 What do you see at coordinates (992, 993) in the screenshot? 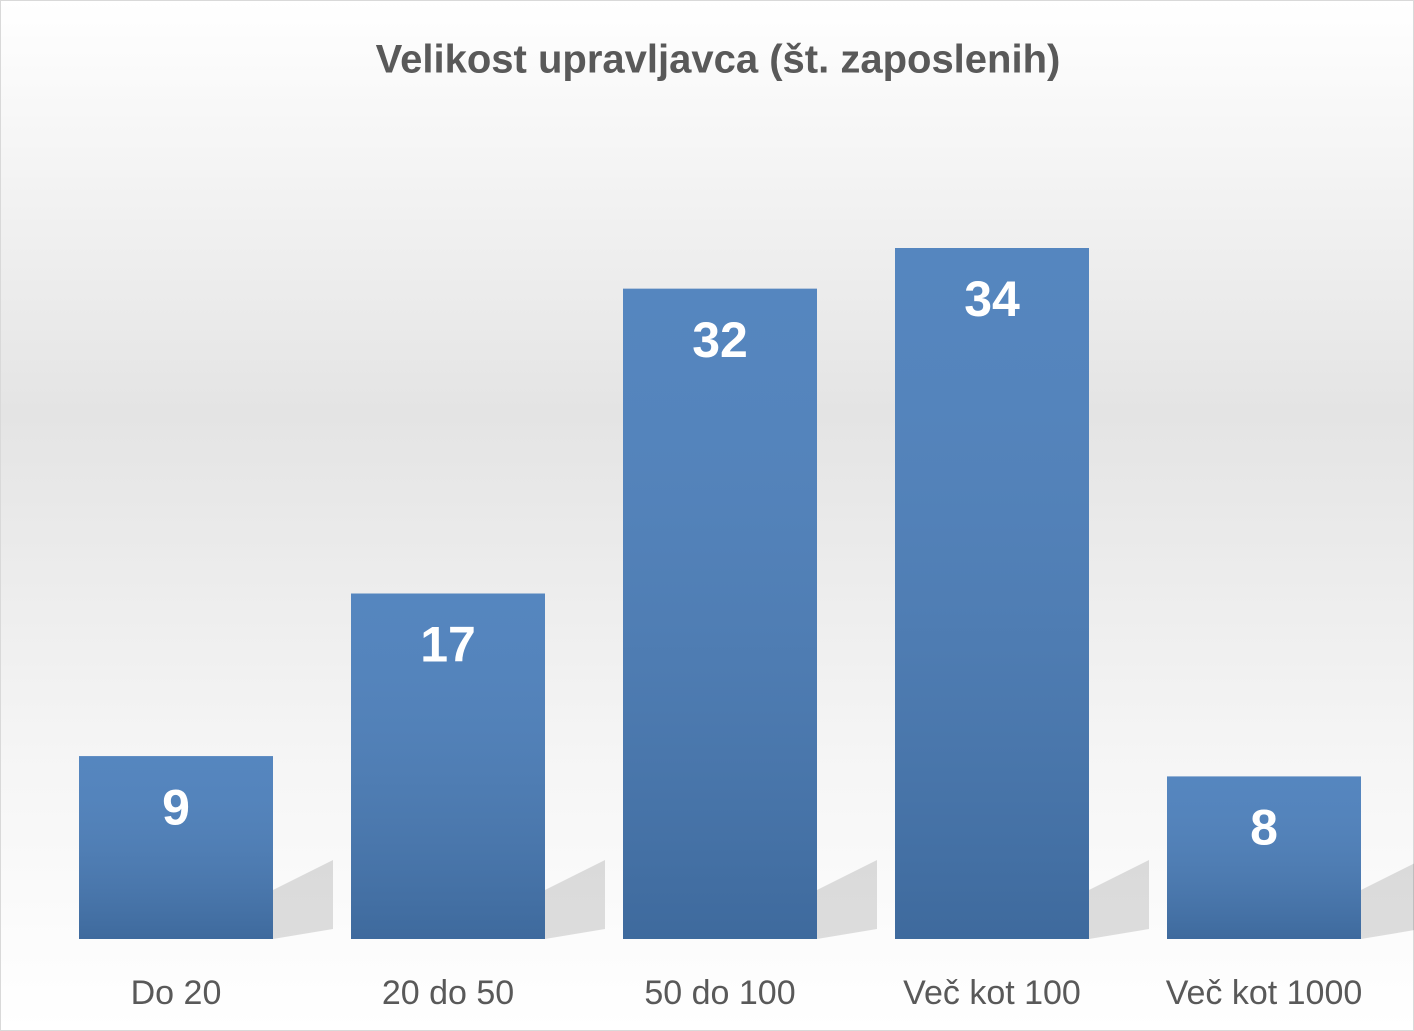
I see `x-tick-label: Več kot 100` at bounding box center [992, 993].